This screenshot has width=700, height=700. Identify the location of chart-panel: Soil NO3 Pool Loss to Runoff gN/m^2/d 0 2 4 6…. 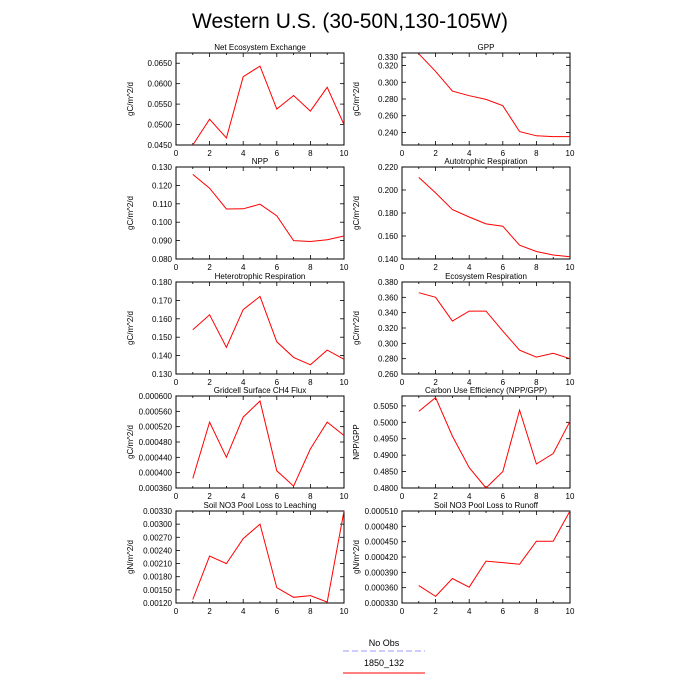
(463, 558).